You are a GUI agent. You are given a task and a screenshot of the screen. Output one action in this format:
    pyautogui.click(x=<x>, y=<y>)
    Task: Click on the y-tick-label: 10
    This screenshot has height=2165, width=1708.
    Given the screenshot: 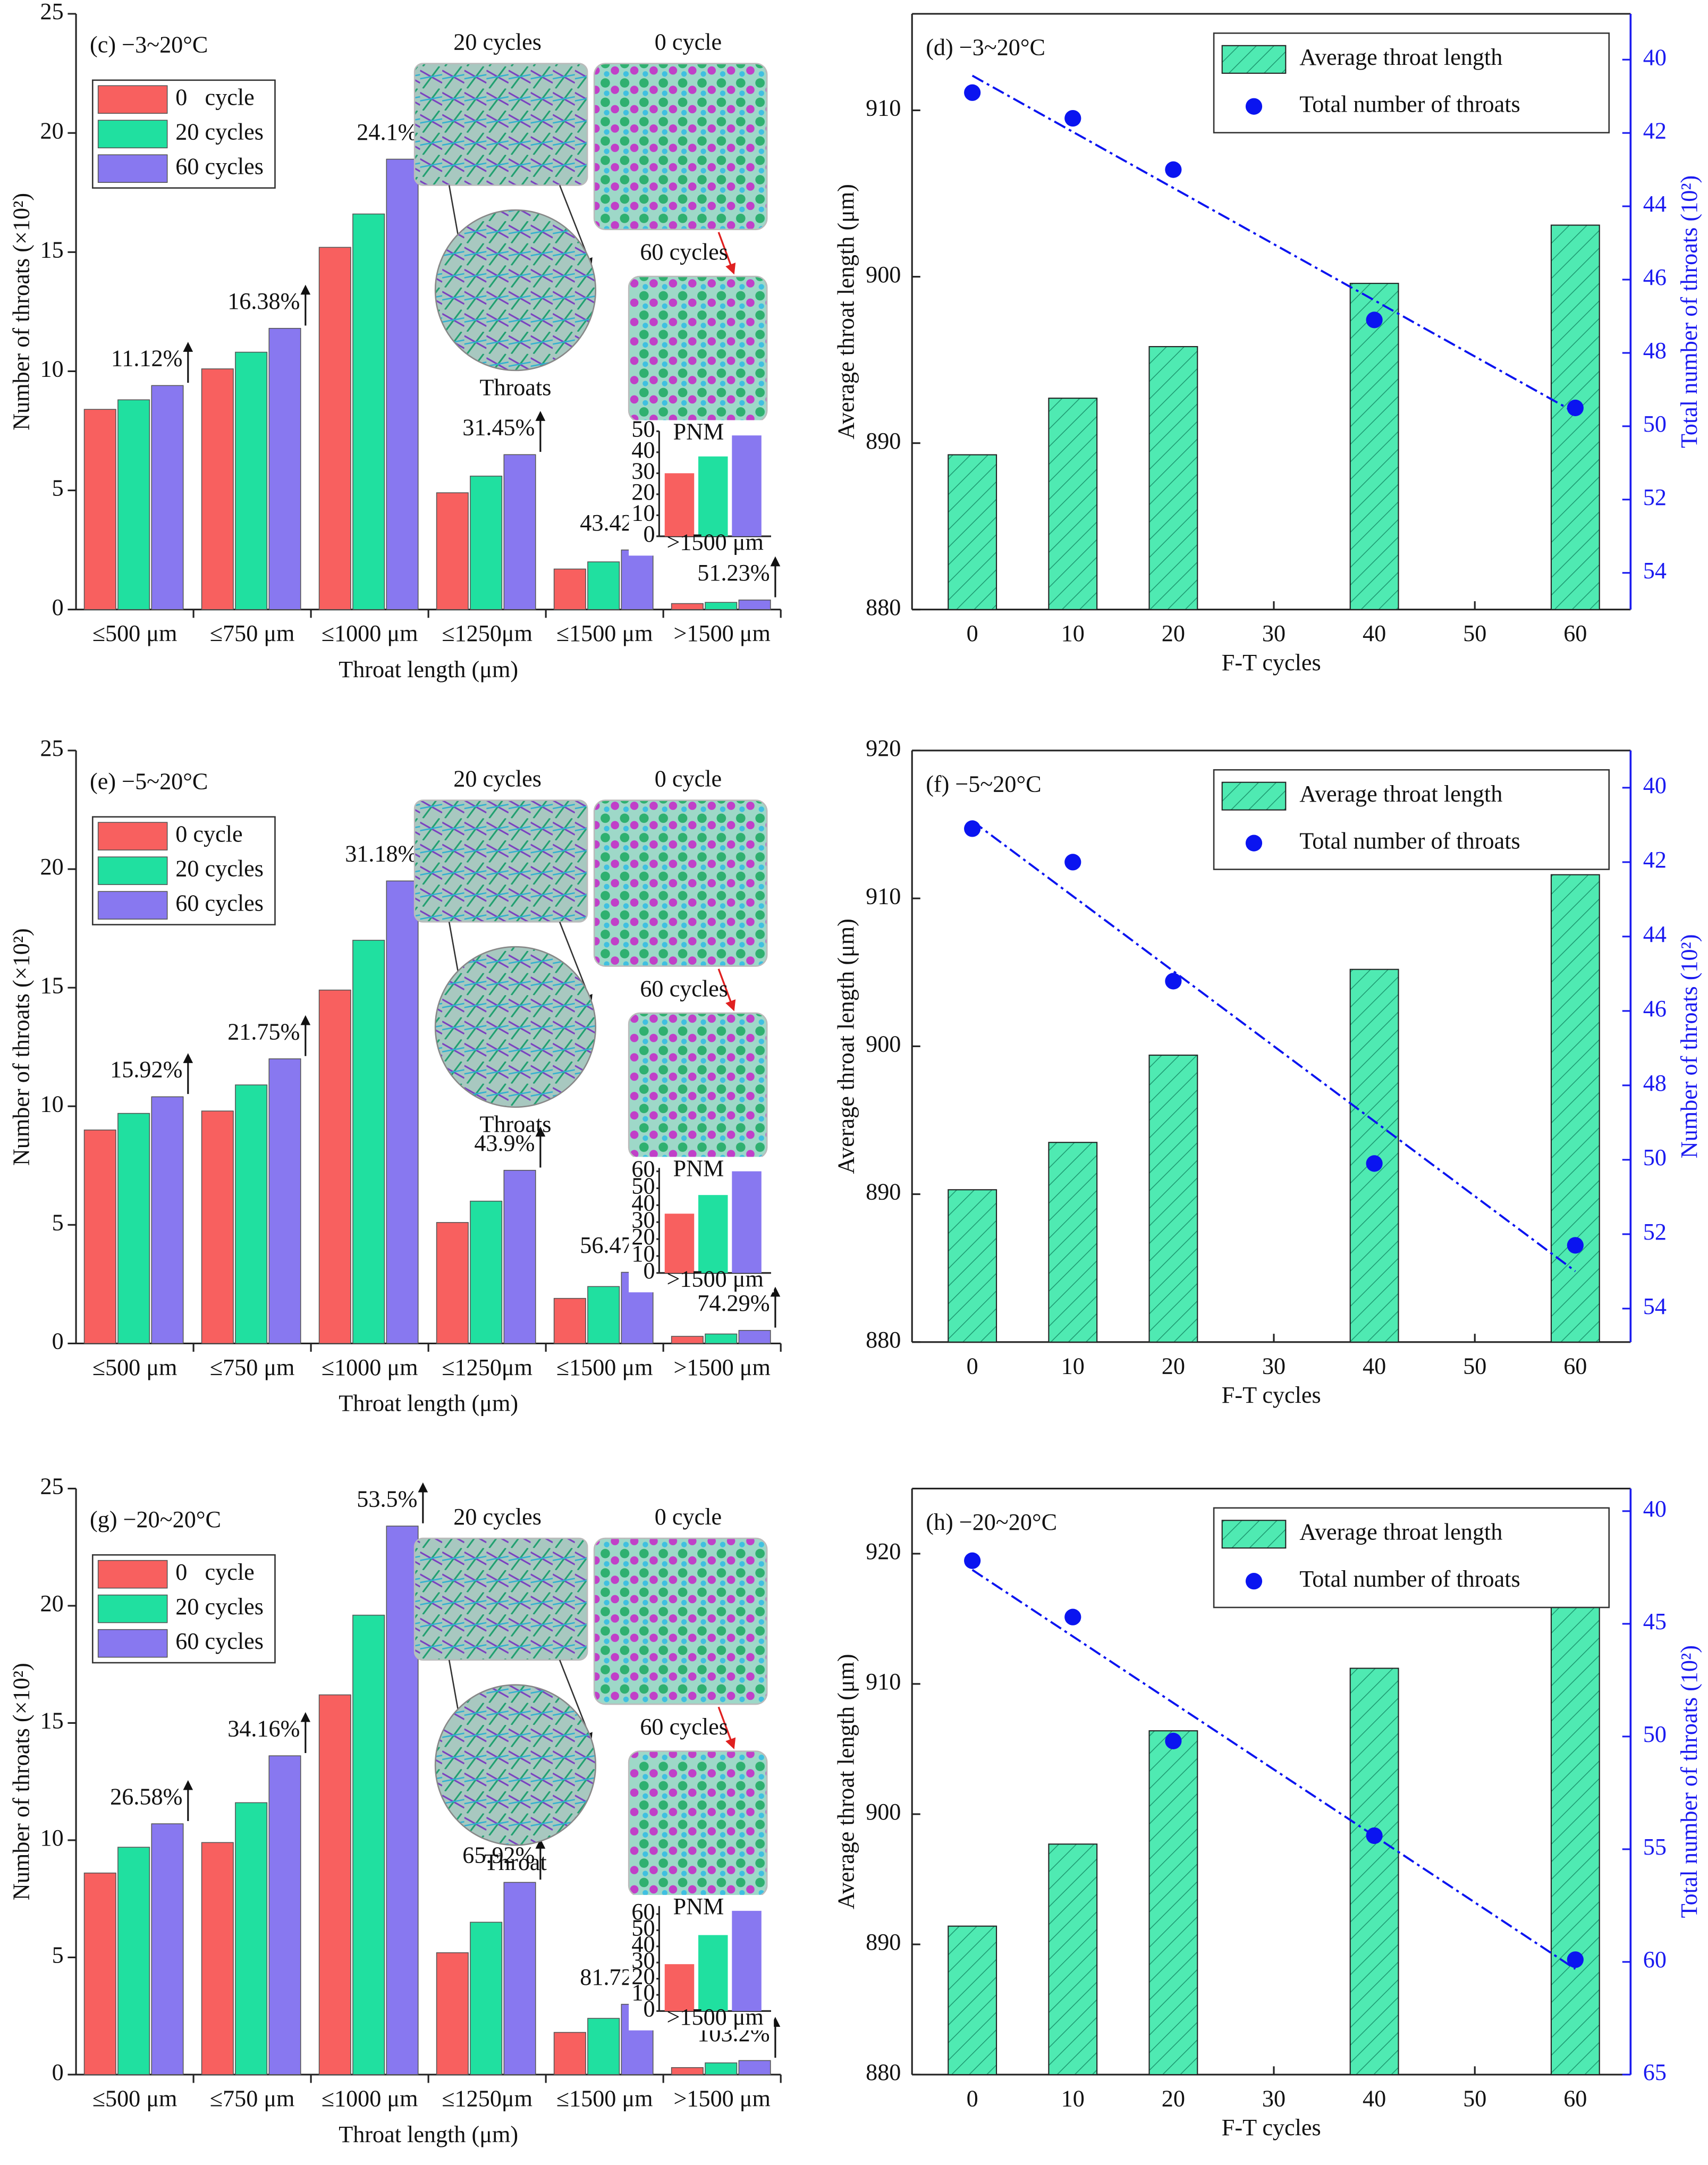 What is the action you would take?
    pyautogui.click(x=52, y=1838)
    